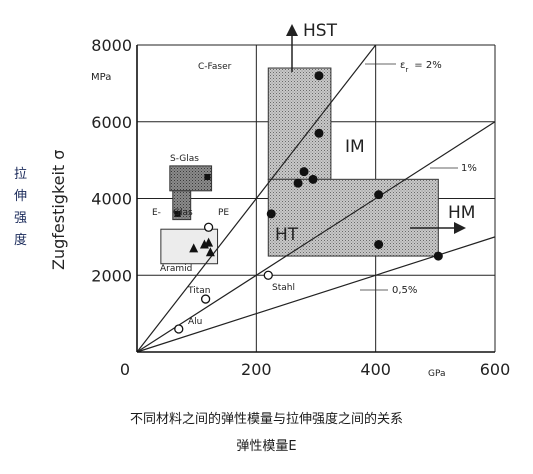 This screenshot has width=533, height=474. I want to click on pe-label: PE, so click(223, 213).